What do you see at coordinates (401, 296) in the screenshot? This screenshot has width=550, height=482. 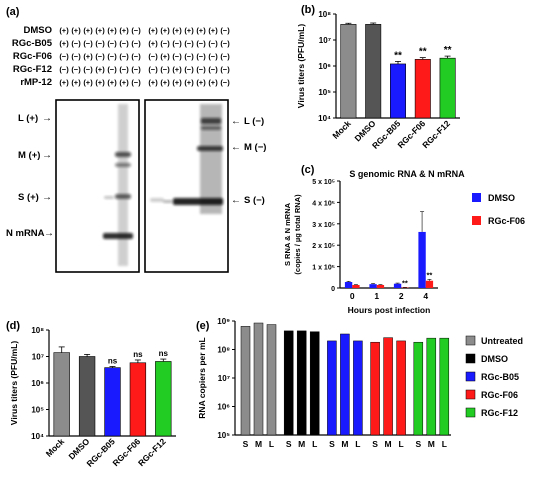 I see `x-tick-label: 2` at bounding box center [401, 296].